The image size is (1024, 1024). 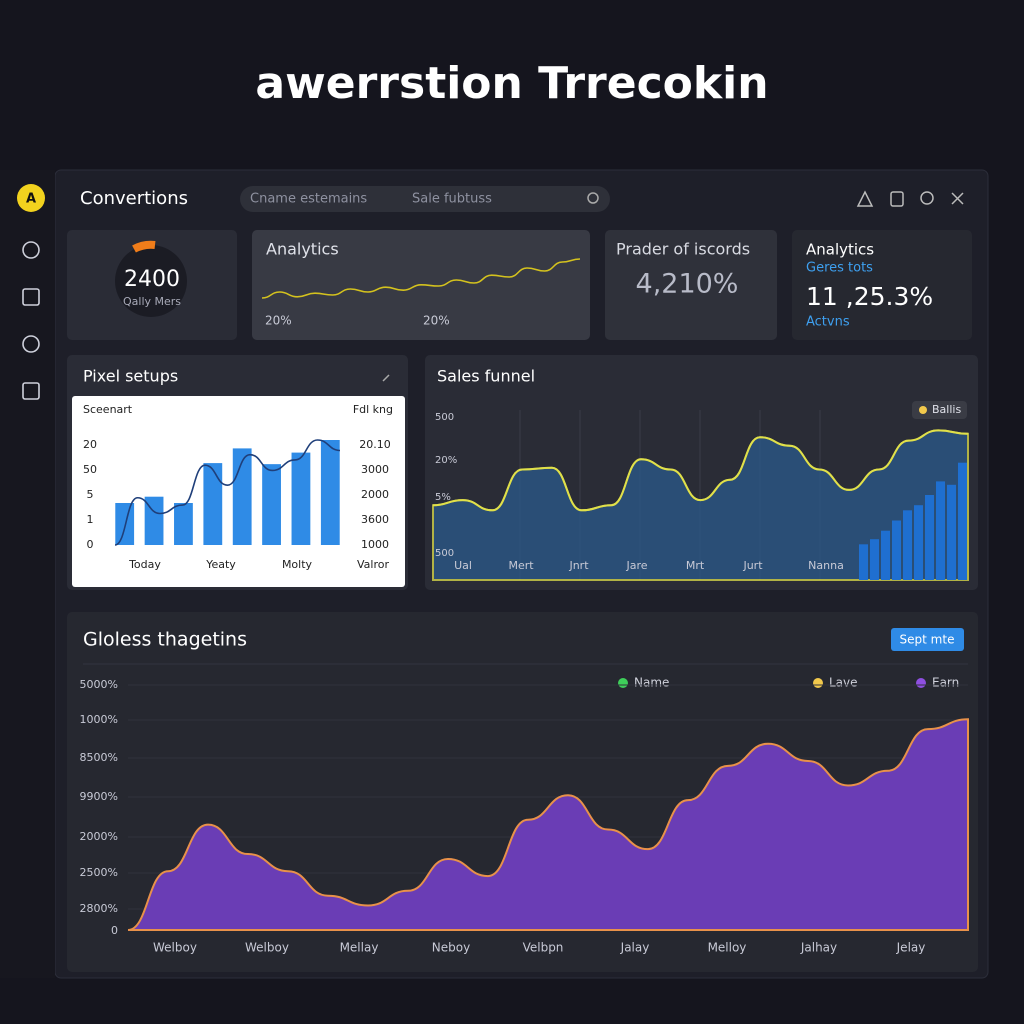 I want to click on card-title: Prader of iscords, so click(x=683, y=249).